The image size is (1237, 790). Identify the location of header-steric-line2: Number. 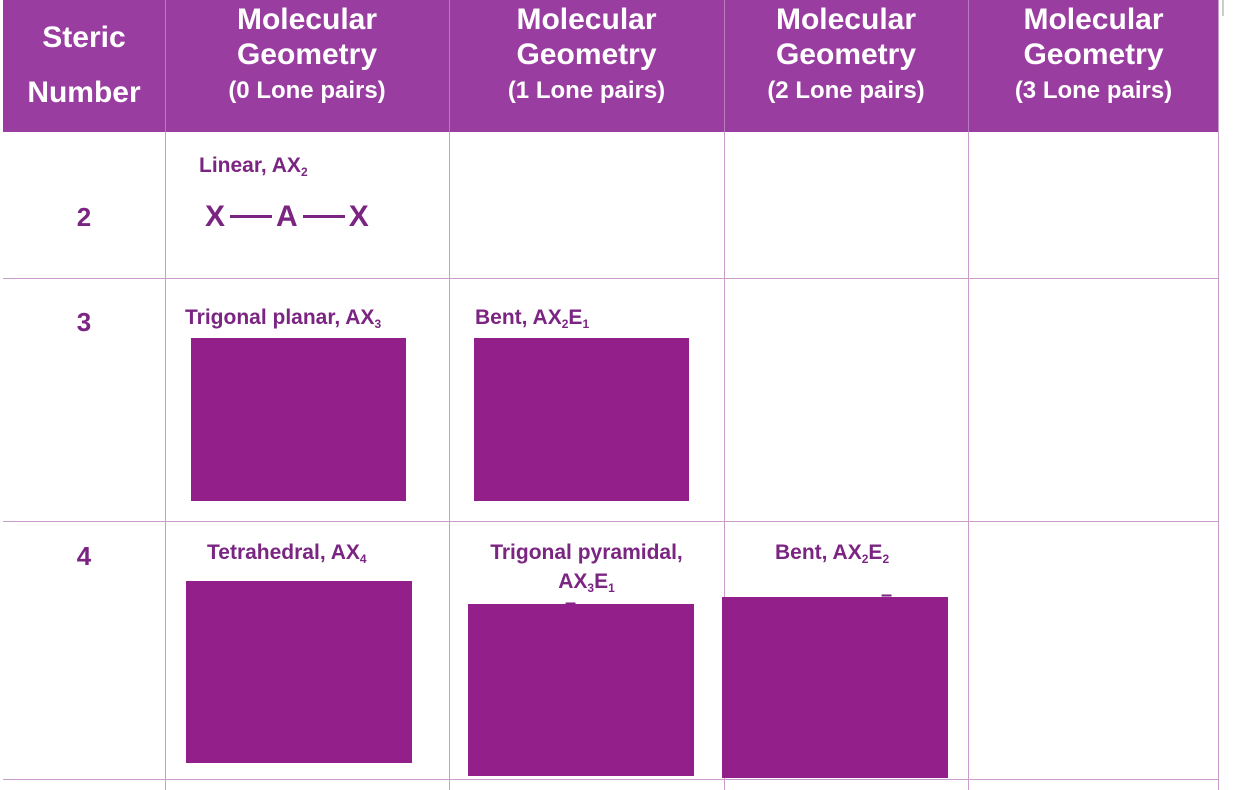
(84, 92).